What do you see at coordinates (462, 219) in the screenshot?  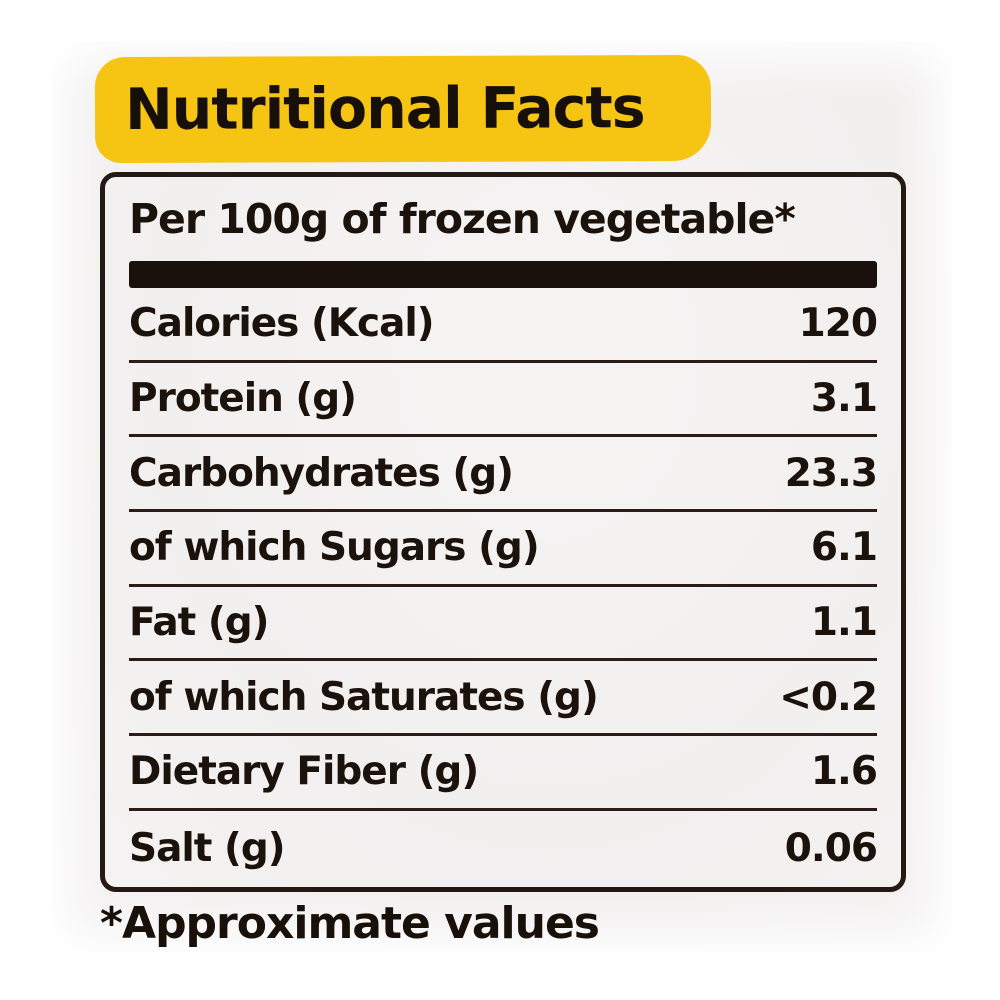 I see `serving-header: Per 100g of frozen vegetable*` at bounding box center [462, 219].